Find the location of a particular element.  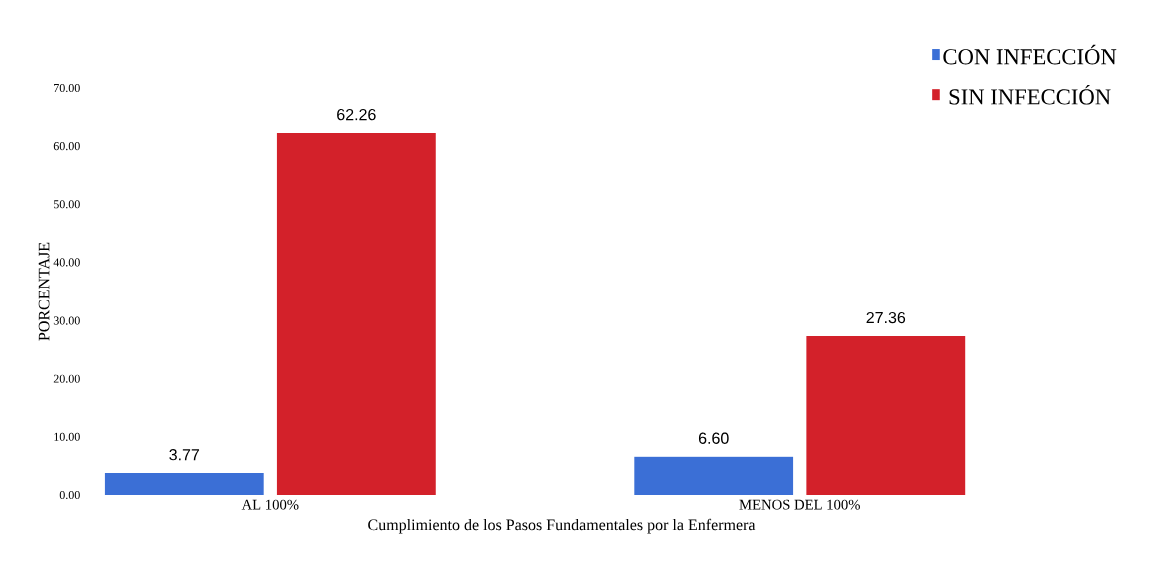

legend-label: SIN INFECCIÓN is located at coordinates (1030, 94).